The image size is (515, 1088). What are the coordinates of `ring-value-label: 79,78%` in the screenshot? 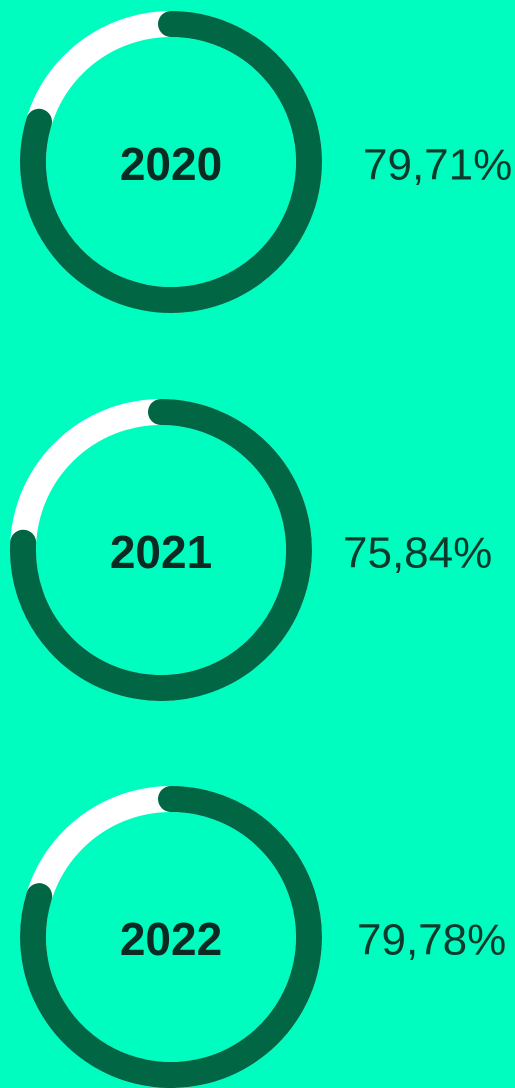 It's located at (431, 940).